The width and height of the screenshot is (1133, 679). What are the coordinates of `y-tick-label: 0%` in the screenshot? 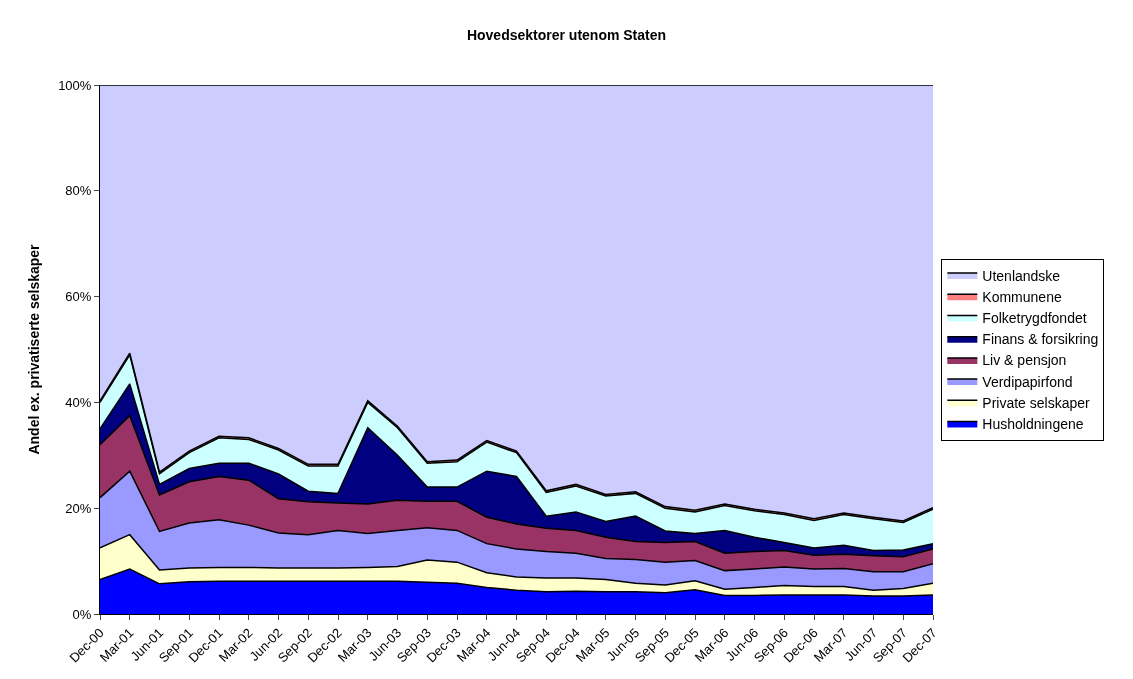 It's located at (82, 614).